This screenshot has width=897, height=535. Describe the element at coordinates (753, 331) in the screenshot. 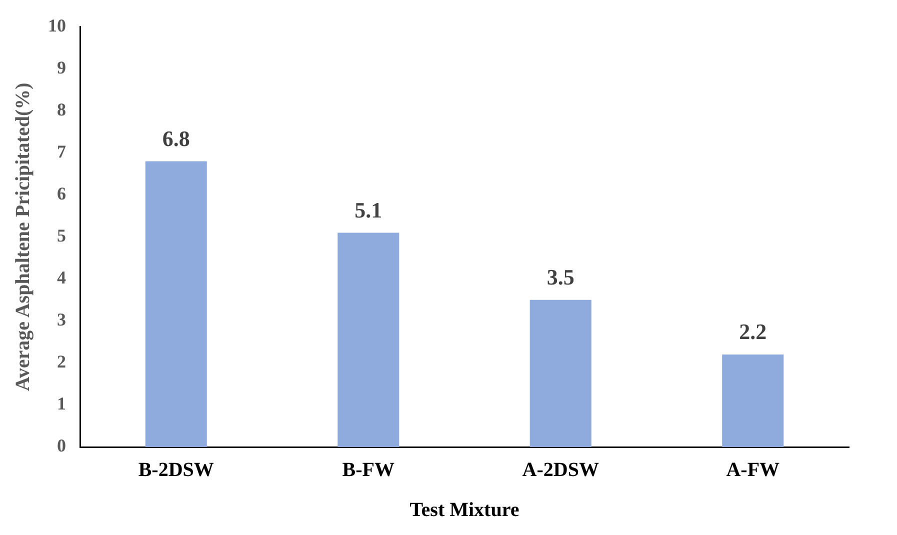

I see `data-label: 2.2` at that location.